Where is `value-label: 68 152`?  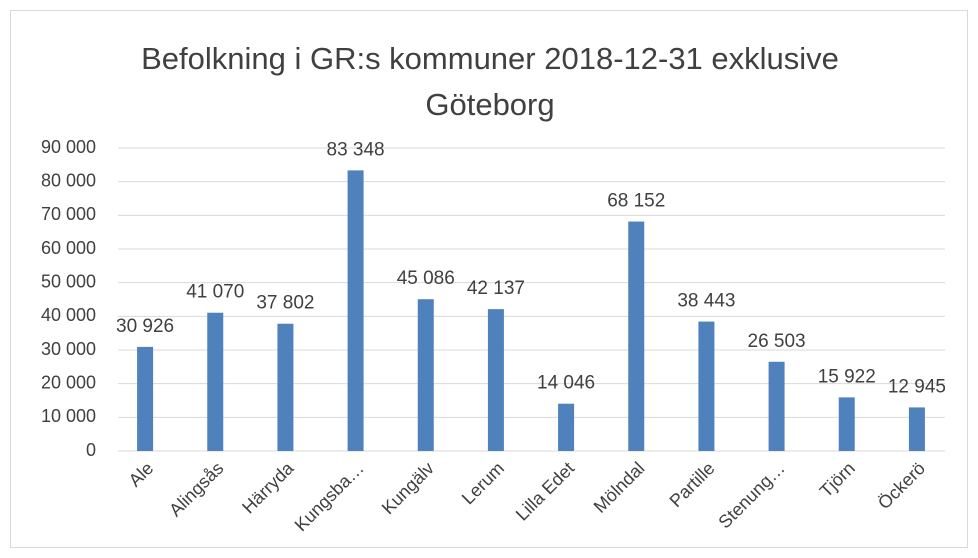 value-label: 68 152 is located at coordinates (636, 201).